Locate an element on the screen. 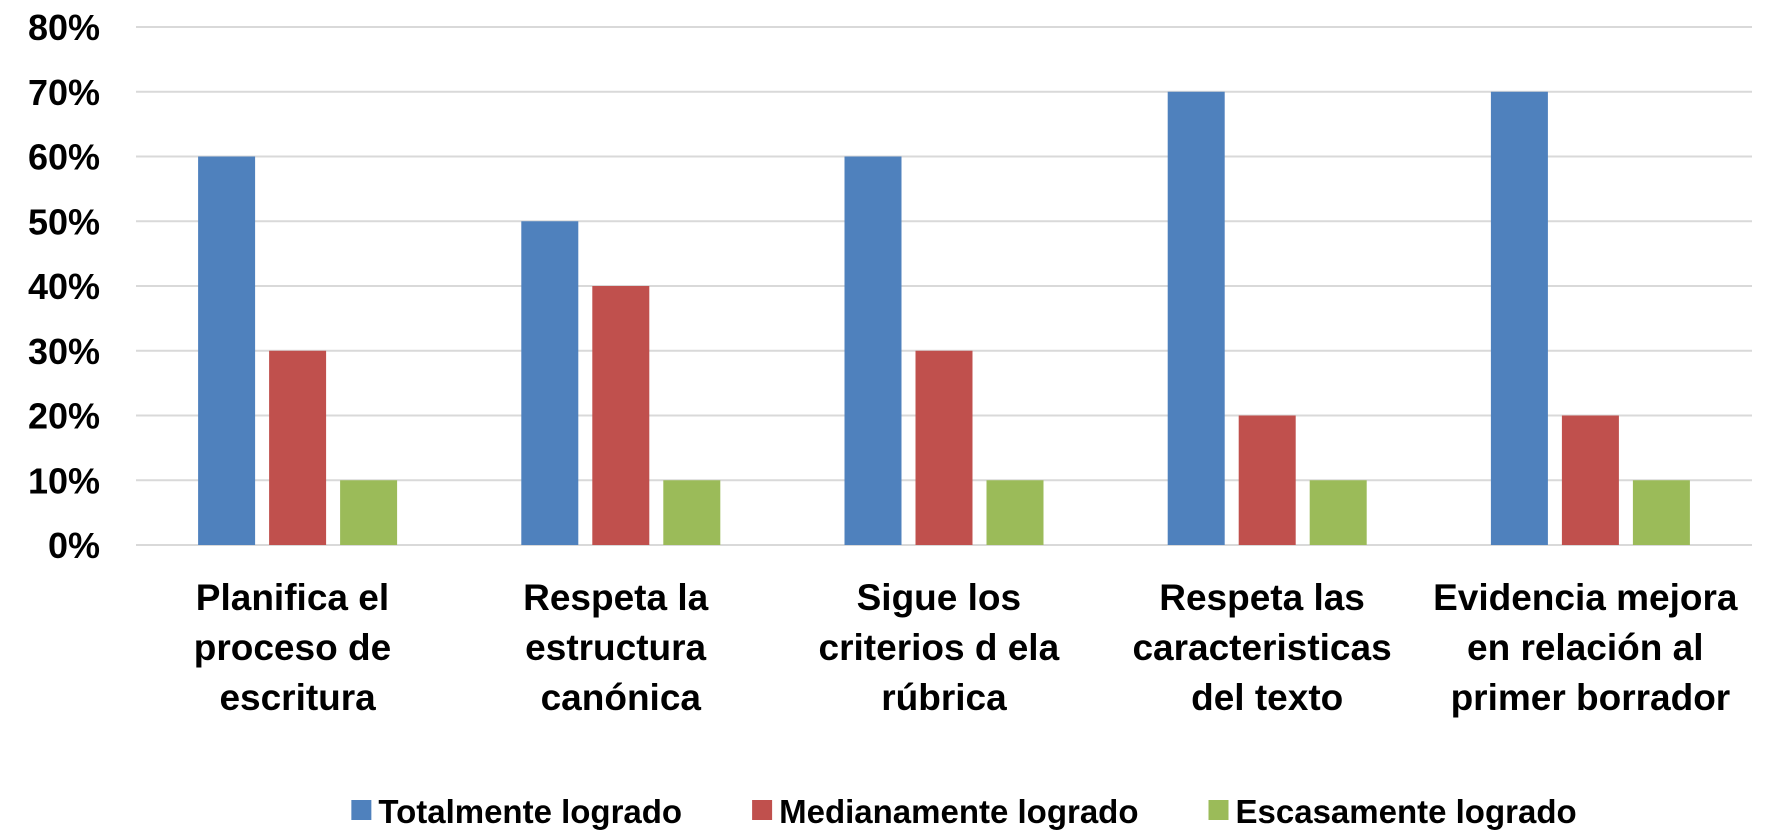  x-tick-label-line: Evidencia mejora is located at coordinates (1590, 597).